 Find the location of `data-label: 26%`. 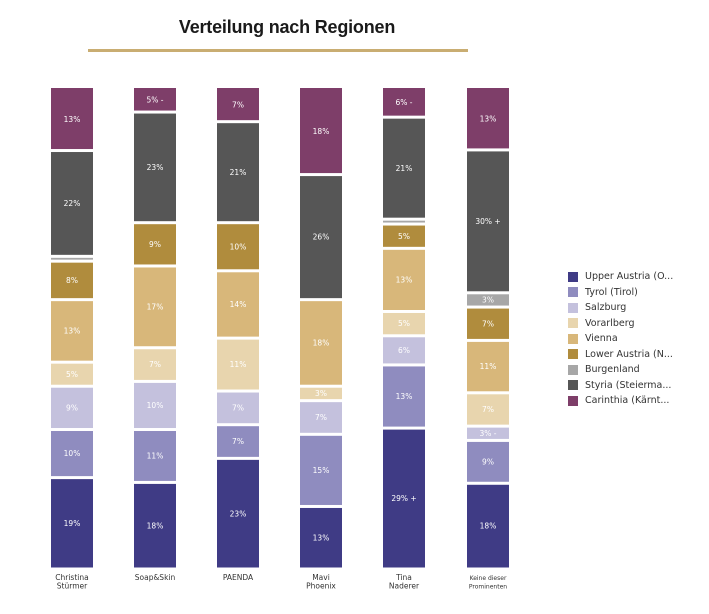

data-label: 26% is located at coordinates (321, 237).